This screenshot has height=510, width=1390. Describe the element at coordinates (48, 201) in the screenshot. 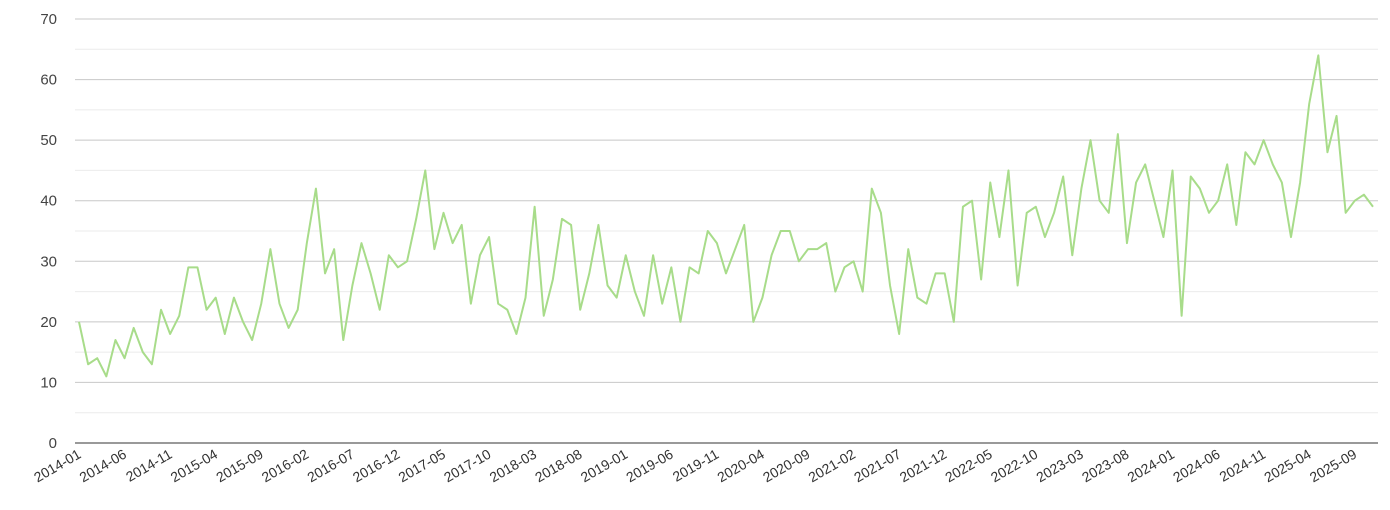

I see `y-tick-label: 40` at that location.